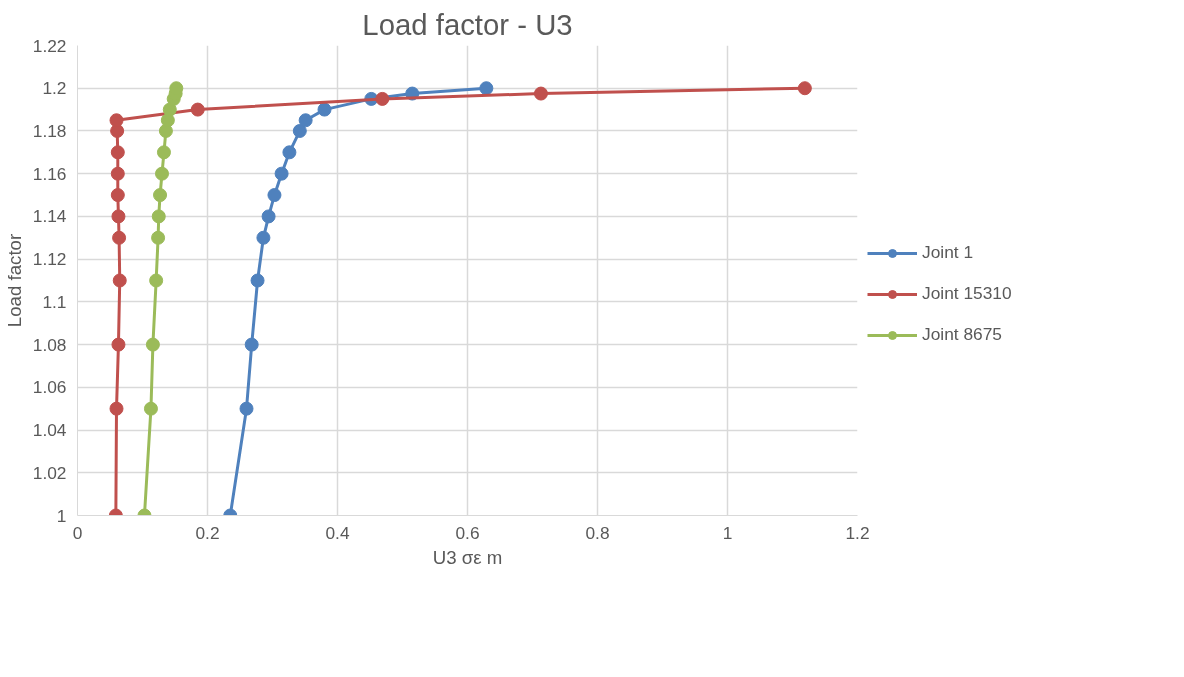 This screenshot has height=677, width=1184. I want to click on legend-label: Joint 8675, so click(962, 334).